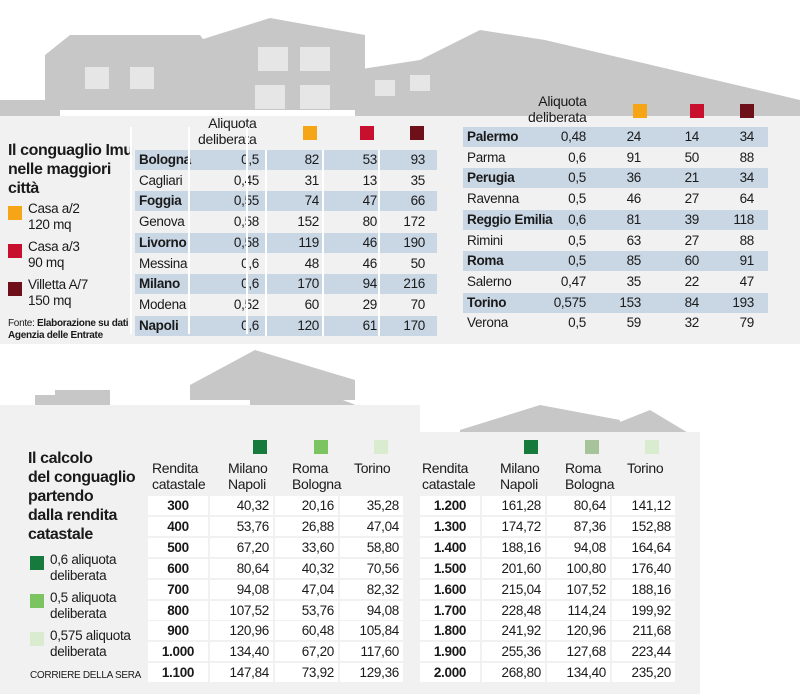  Describe the element at coordinates (493, 199) in the screenshot. I see `city-name: Ravenna` at that location.